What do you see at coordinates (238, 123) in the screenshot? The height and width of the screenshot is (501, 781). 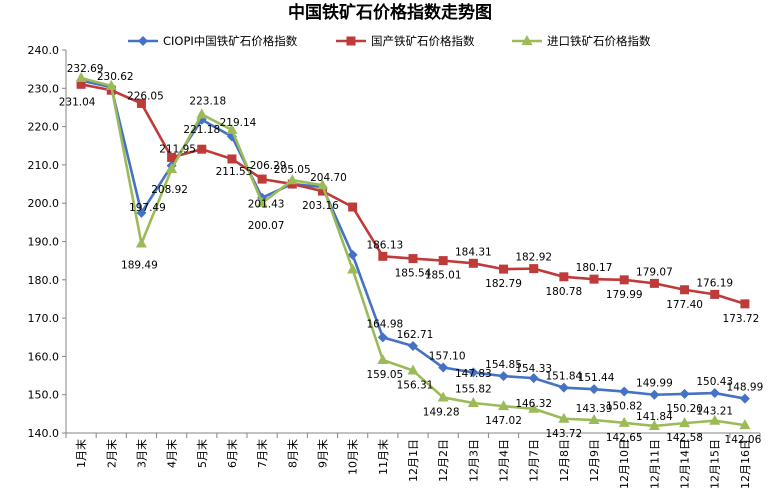 I see `data-label: 219.14` at bounding box center [238, 123].